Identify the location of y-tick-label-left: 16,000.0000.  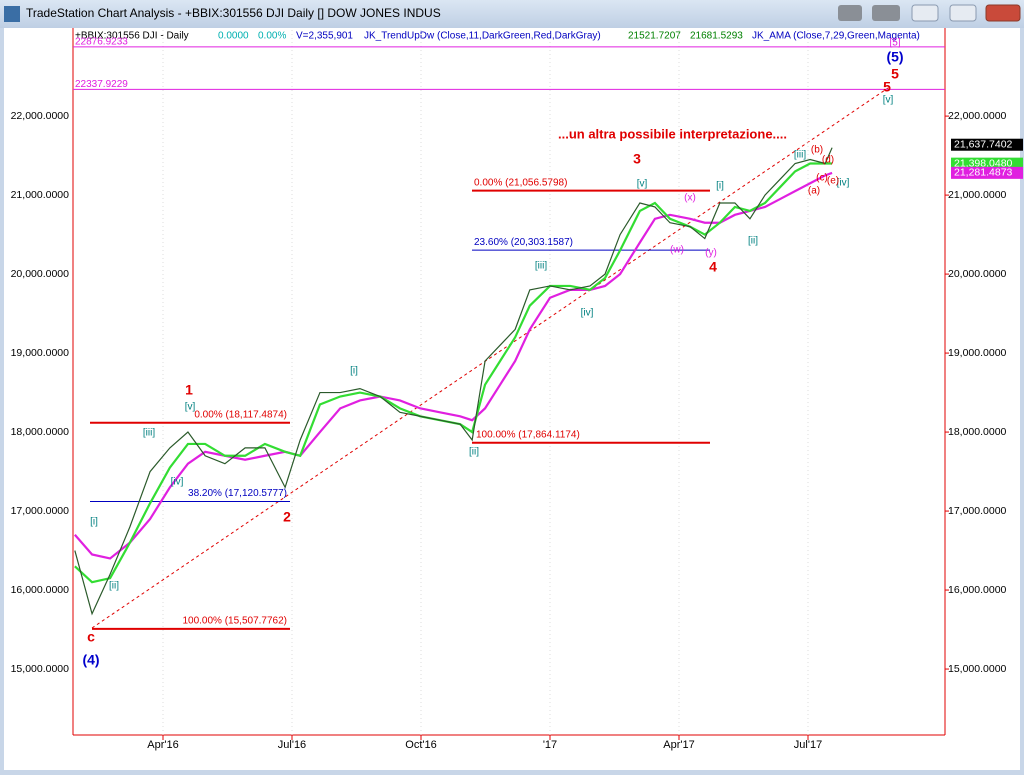
(40, 590).